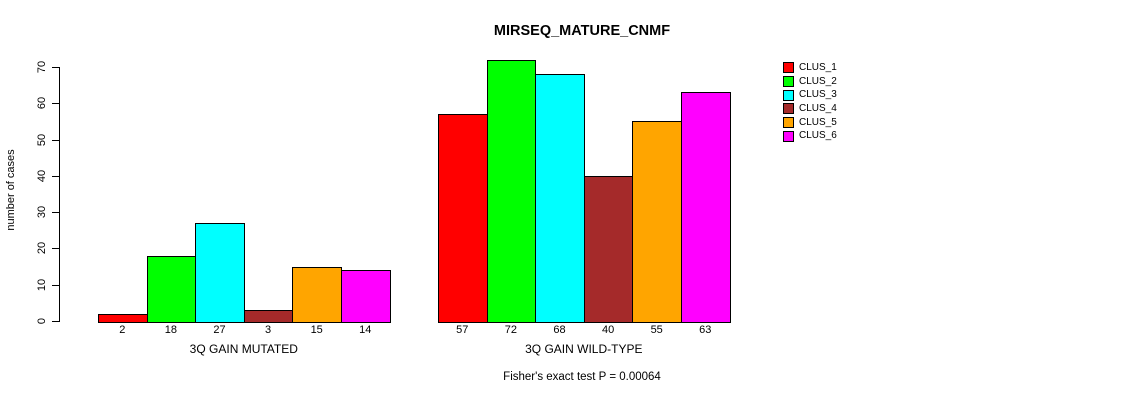 The height and width of the screenshot is (400, 1140). I want to click on bar-clus_3-group2, so click(560, 198).